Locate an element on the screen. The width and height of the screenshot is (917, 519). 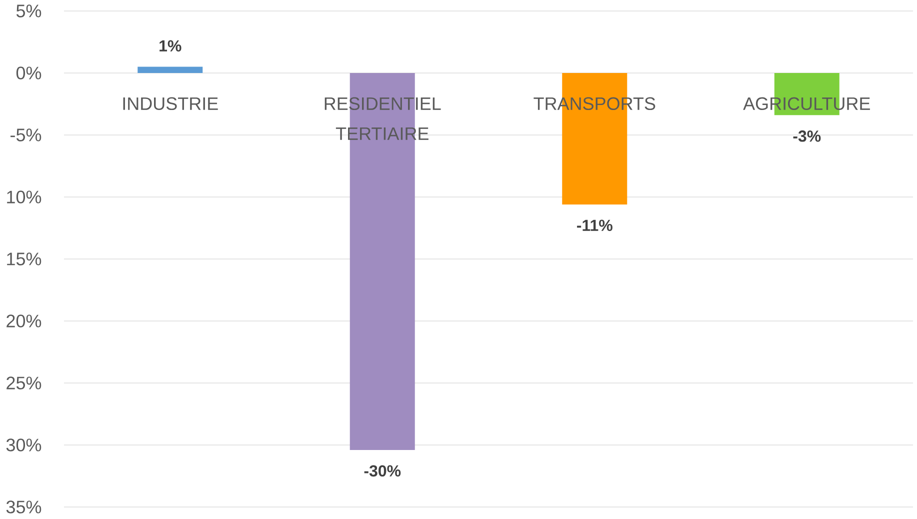
y-tick-label: 0% is located at coordinates (29, 73).